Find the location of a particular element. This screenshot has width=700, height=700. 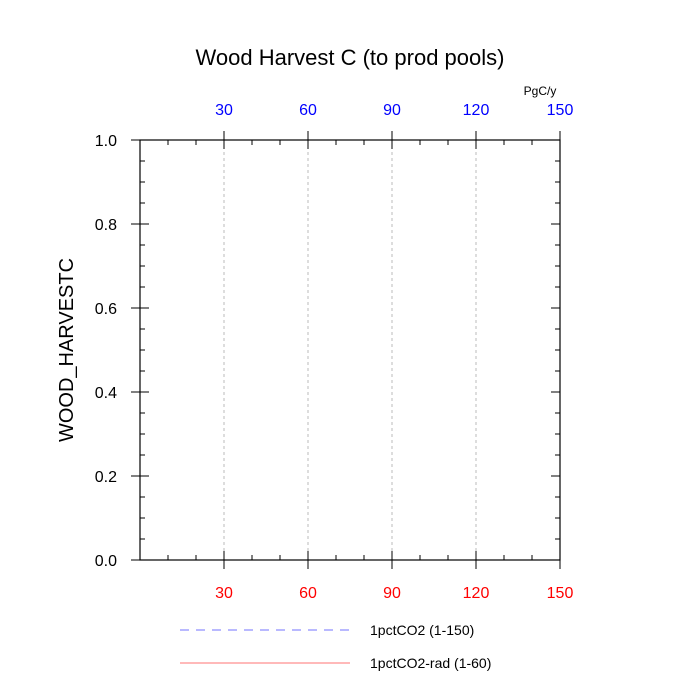

y-tick-label: 0.2 is located at coordinates (106, 477).